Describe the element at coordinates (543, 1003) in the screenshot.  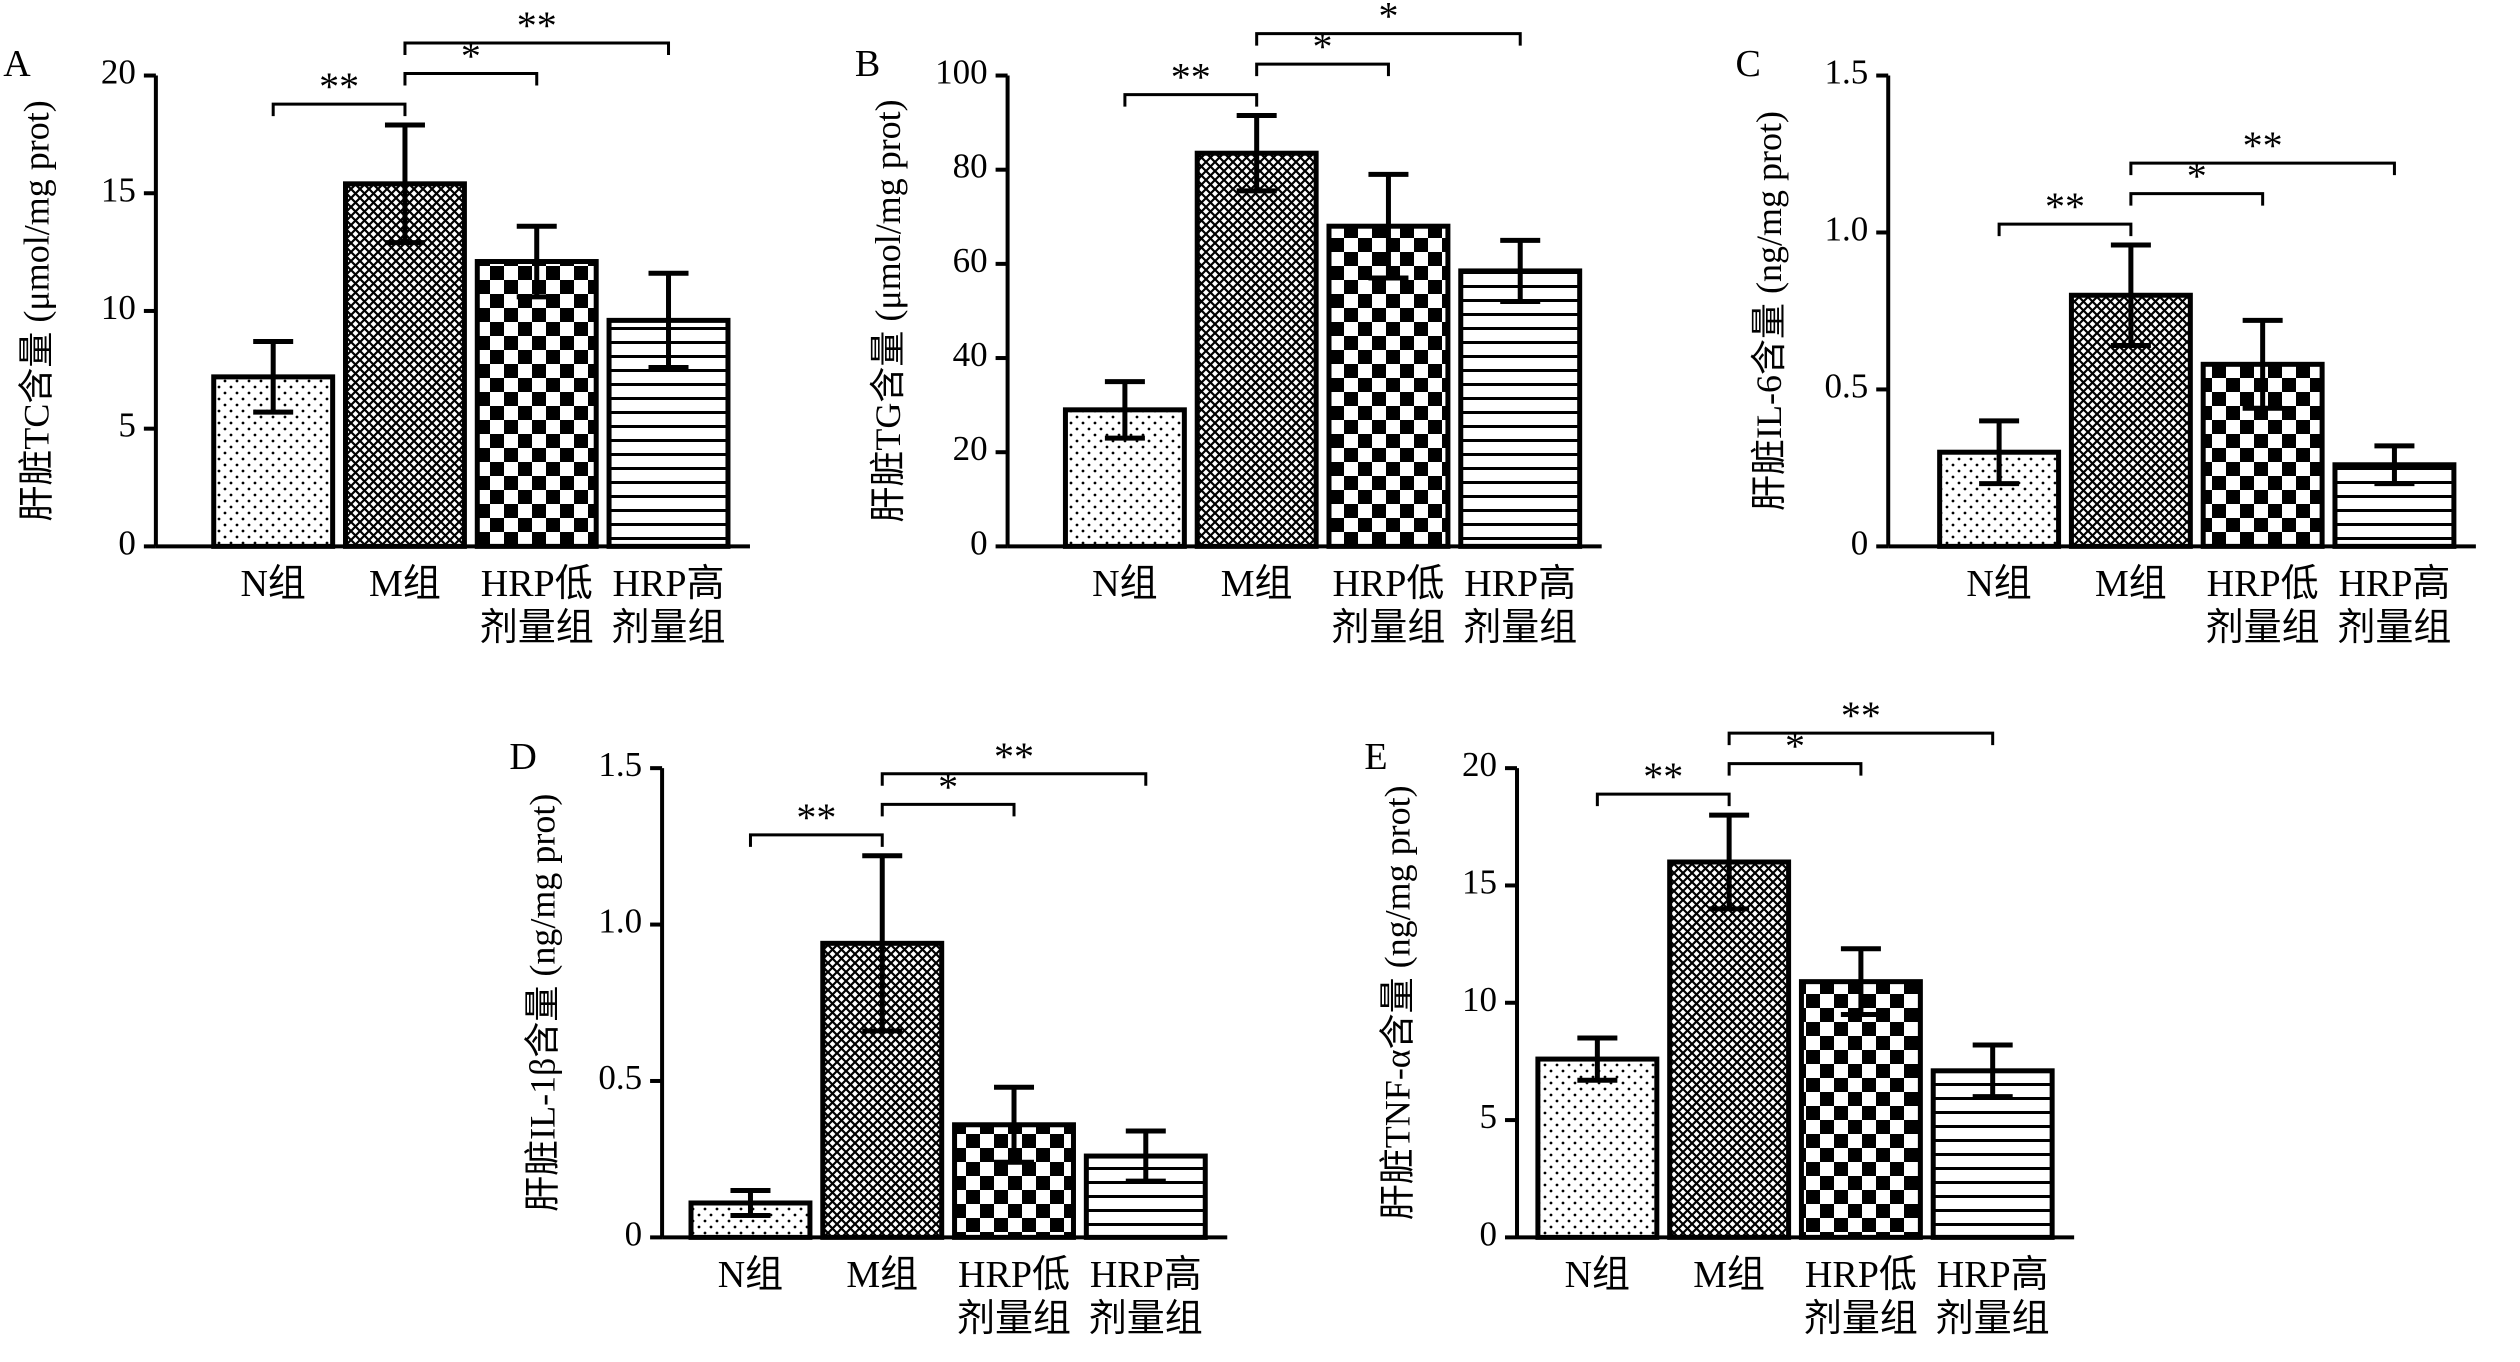
I see `y-axis-label: 肝脏IL-1β含量 (ng/mg prot)` at that location.